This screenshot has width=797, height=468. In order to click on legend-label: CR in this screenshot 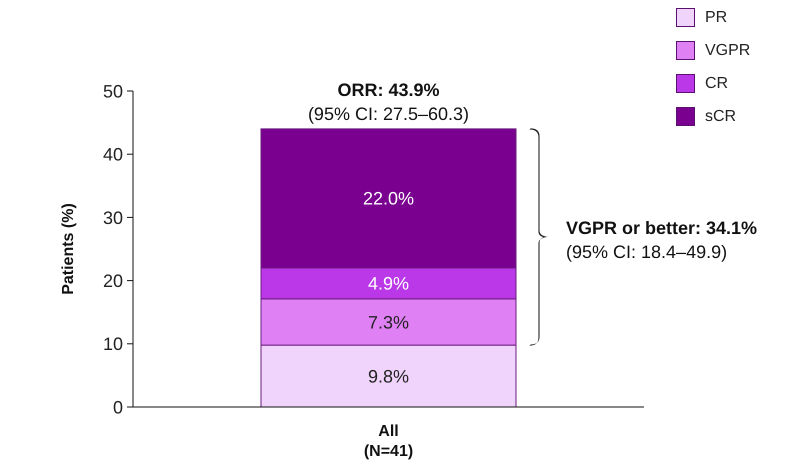, I will do `click(716, 83)`.